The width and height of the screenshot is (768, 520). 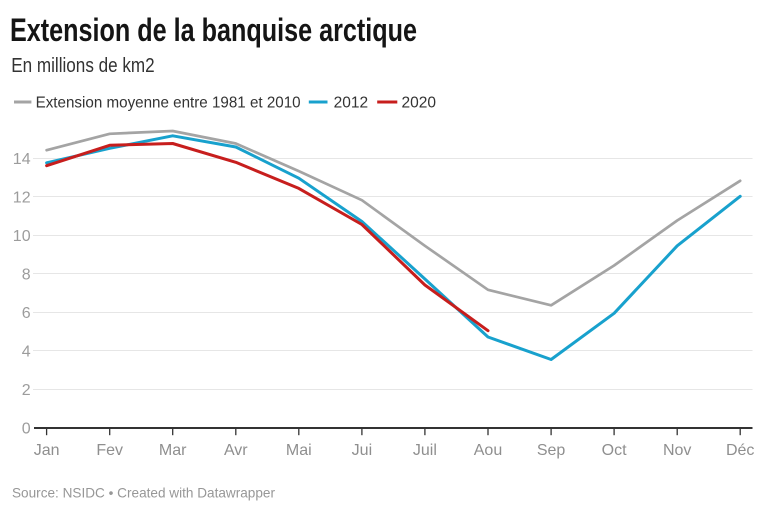 What do you see at coordinates (26, 390) in the screenshot?
I see `svg-text: 2` at bounding box center [26, 390].